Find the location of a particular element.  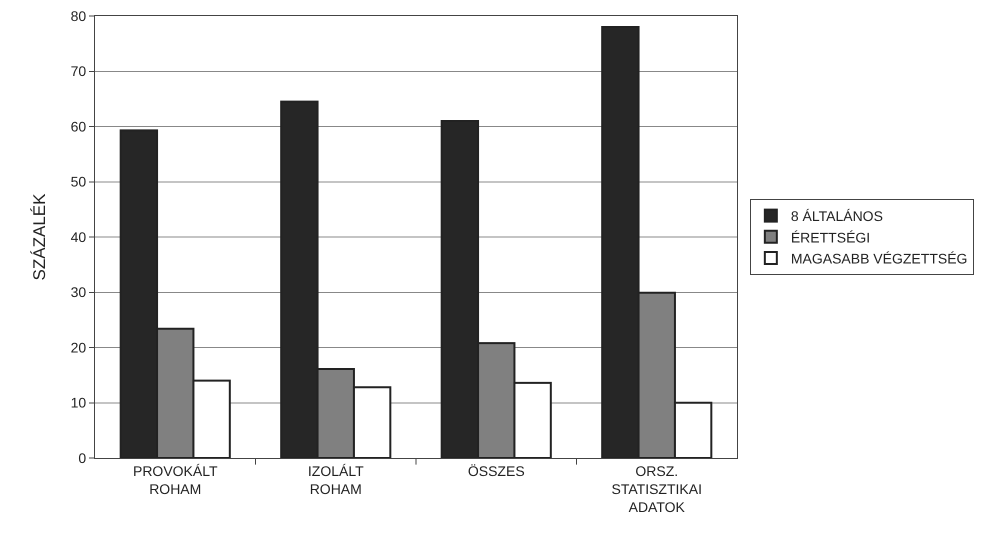

legend-label: 8 ÁLTALÁNOS is located at coordinates (836, 216).